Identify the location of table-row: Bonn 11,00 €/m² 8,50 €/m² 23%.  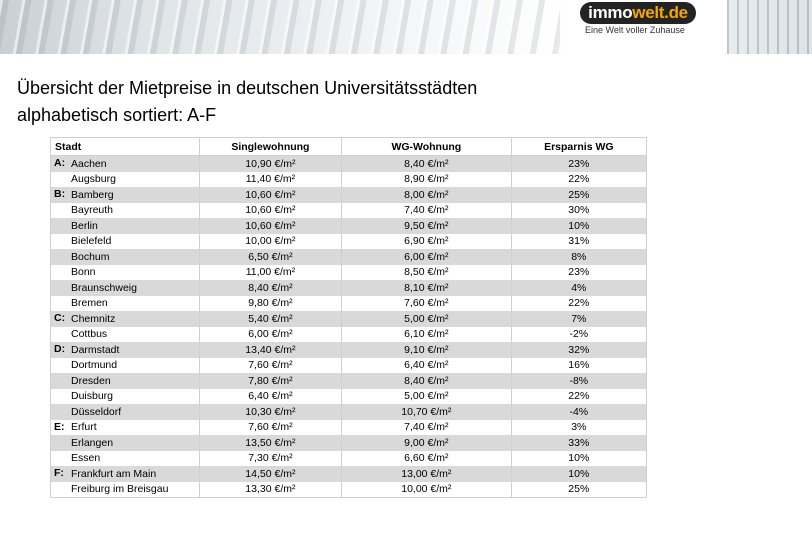
(349, 272).